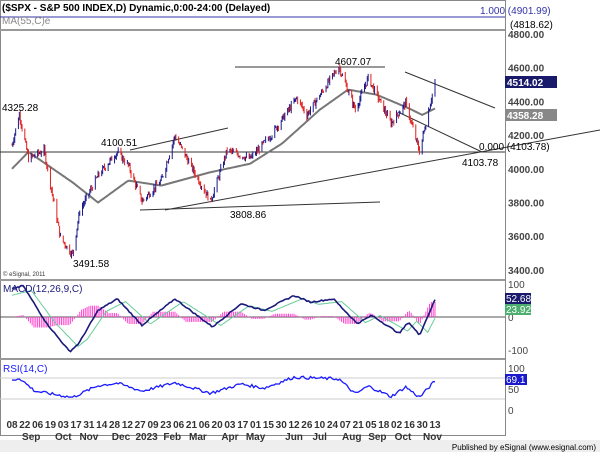  Describe the element at coordinates (525, 83) in the screenshot. I see `last-price-badge: 4514.02` at that location.